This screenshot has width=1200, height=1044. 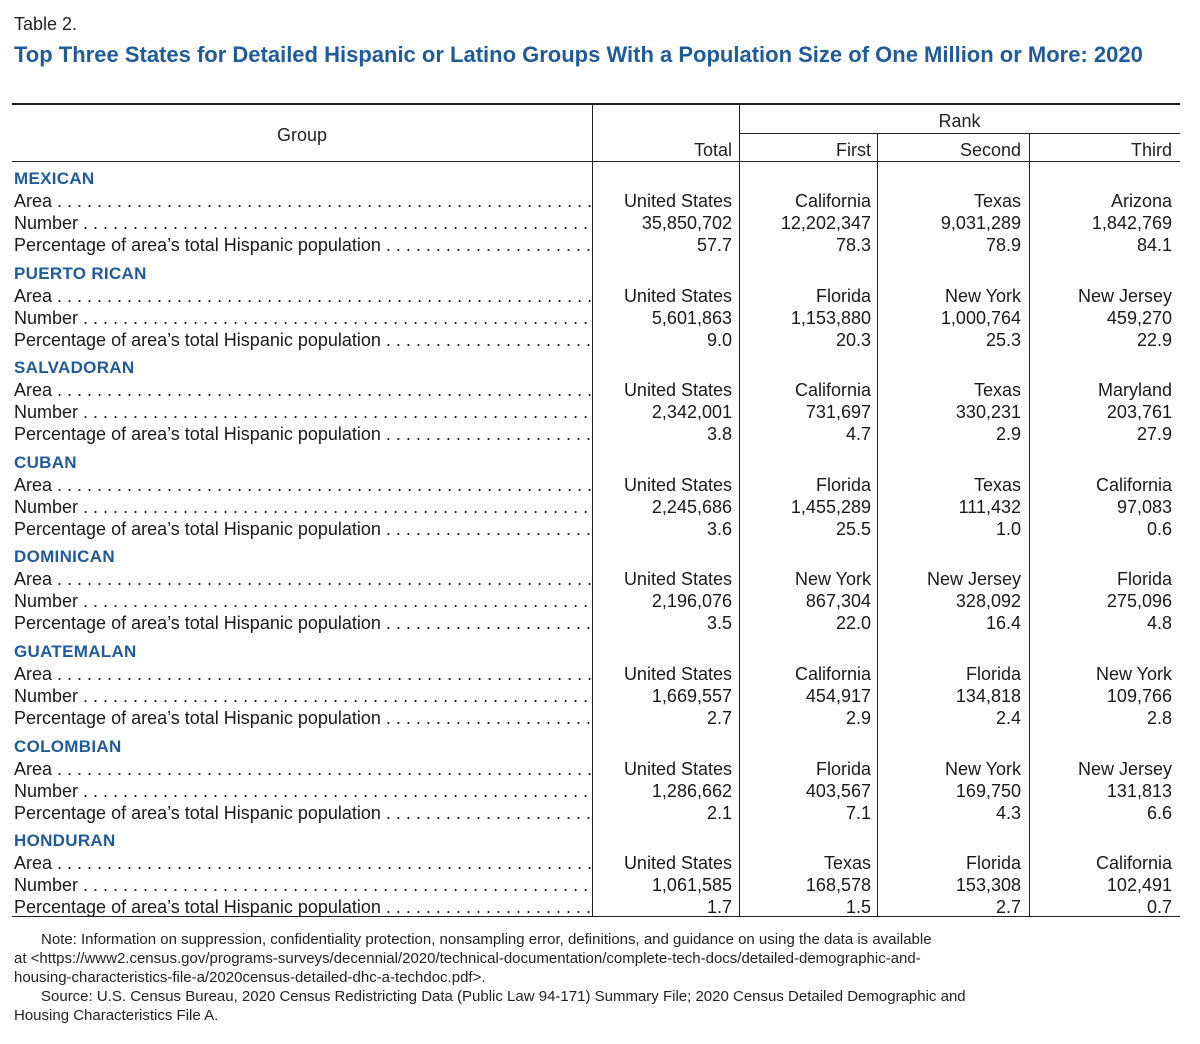 What do you see at coordinates (988, 695) in the screenshot?
I see `cell-second: 134,818` at bounding box center [988, 695].